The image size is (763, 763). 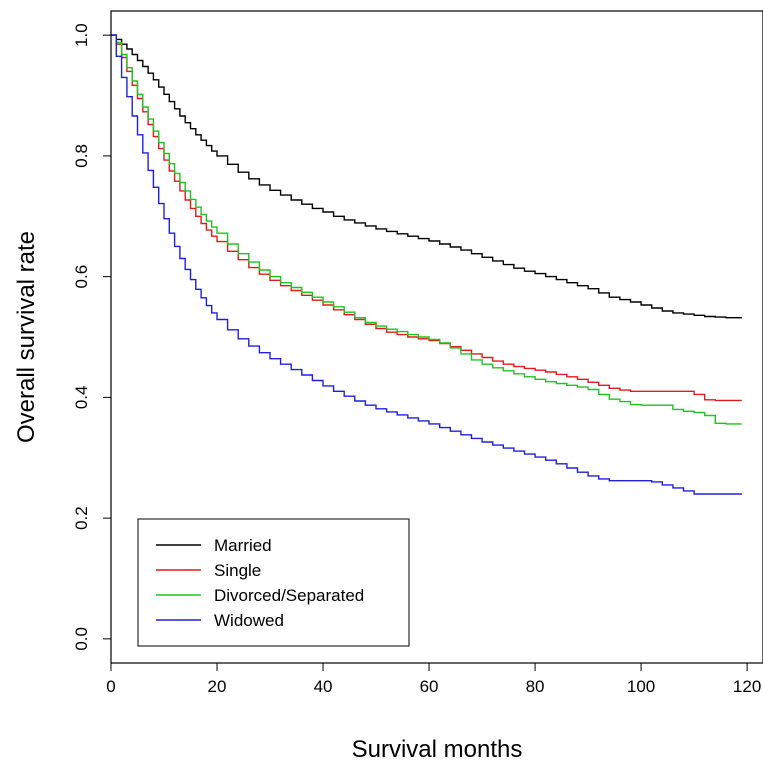 What do you see at coordinates (641, 686) in the screenshot?
I see `x-tick-label: 100` at bounding box center [641, 686].